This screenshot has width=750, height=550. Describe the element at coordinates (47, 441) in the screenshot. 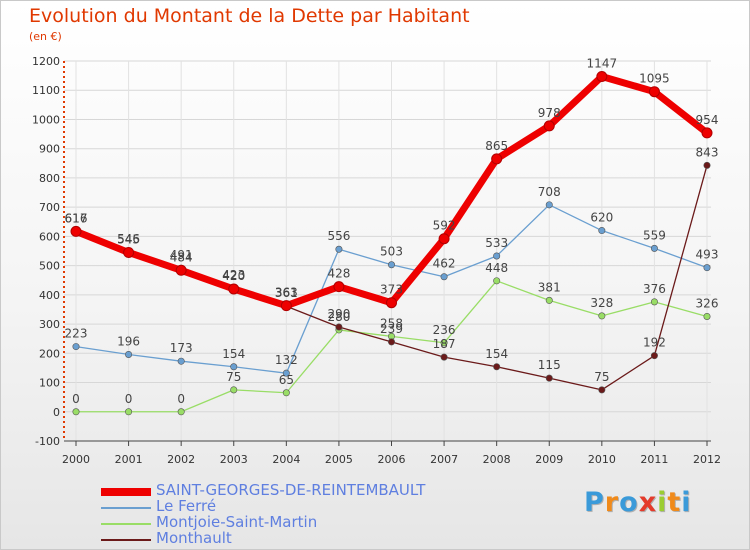

I see `y-tick-label: -100` at that location.